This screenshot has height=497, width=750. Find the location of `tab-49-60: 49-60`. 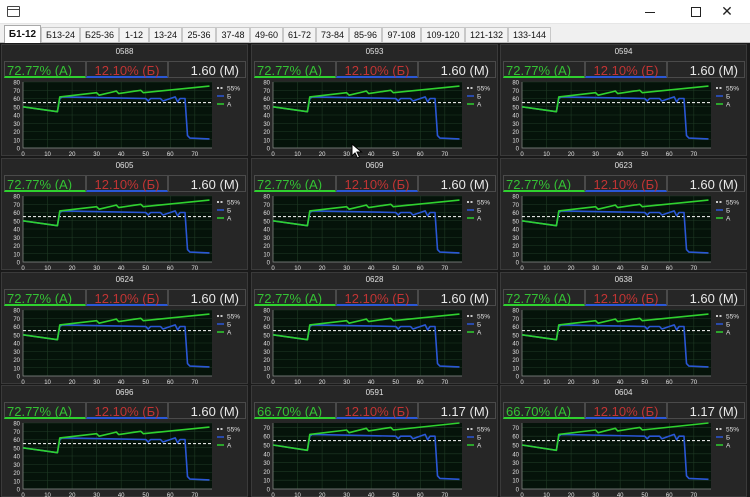

tab-49-60: 49-60 is located at coordinates (266, 34).